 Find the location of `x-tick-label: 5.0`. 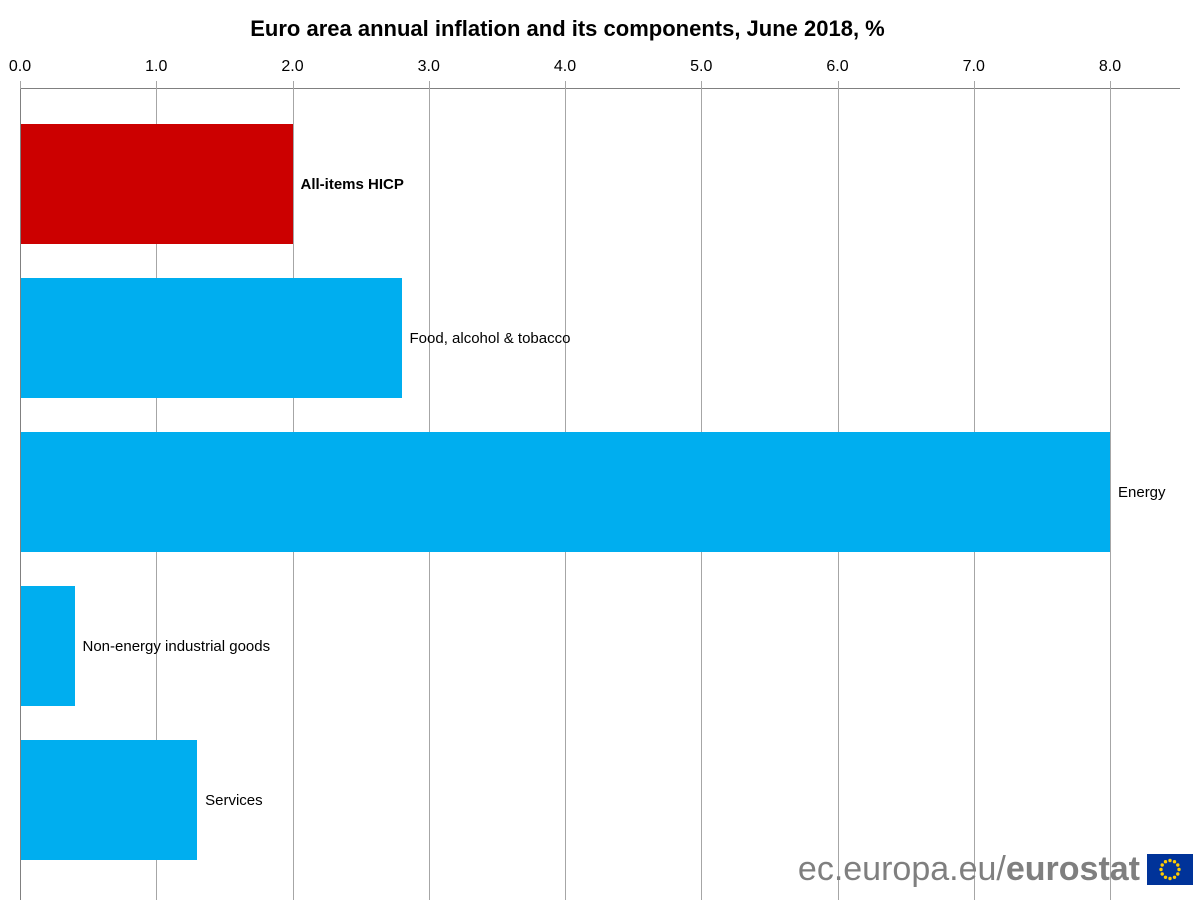

x-tick-label: 5.0 is located at coordinates (701, 66).